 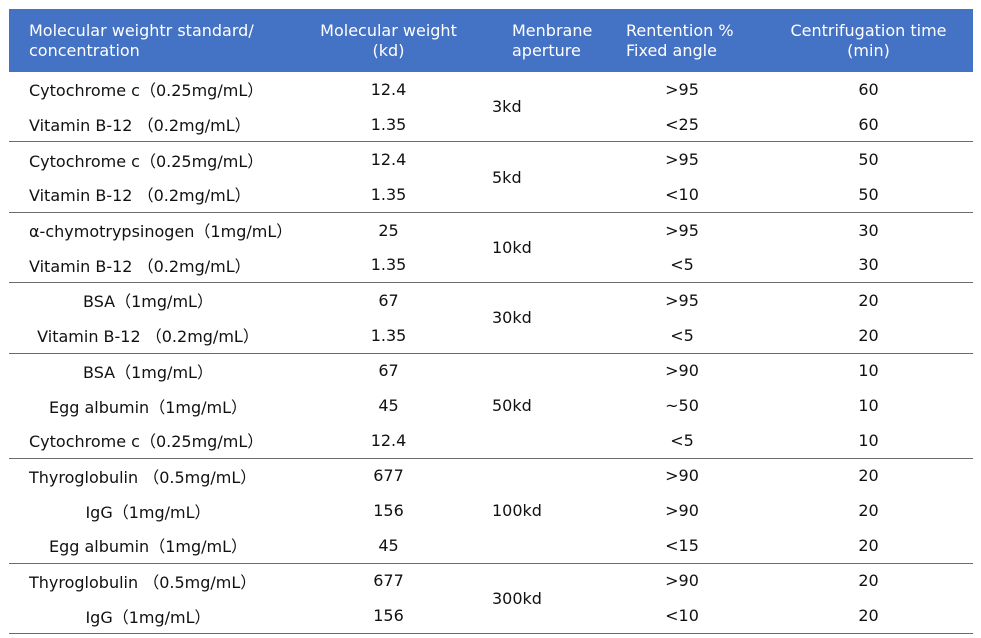 I want to click on aperture-cell: 50kd, so click(x=538, y=406).